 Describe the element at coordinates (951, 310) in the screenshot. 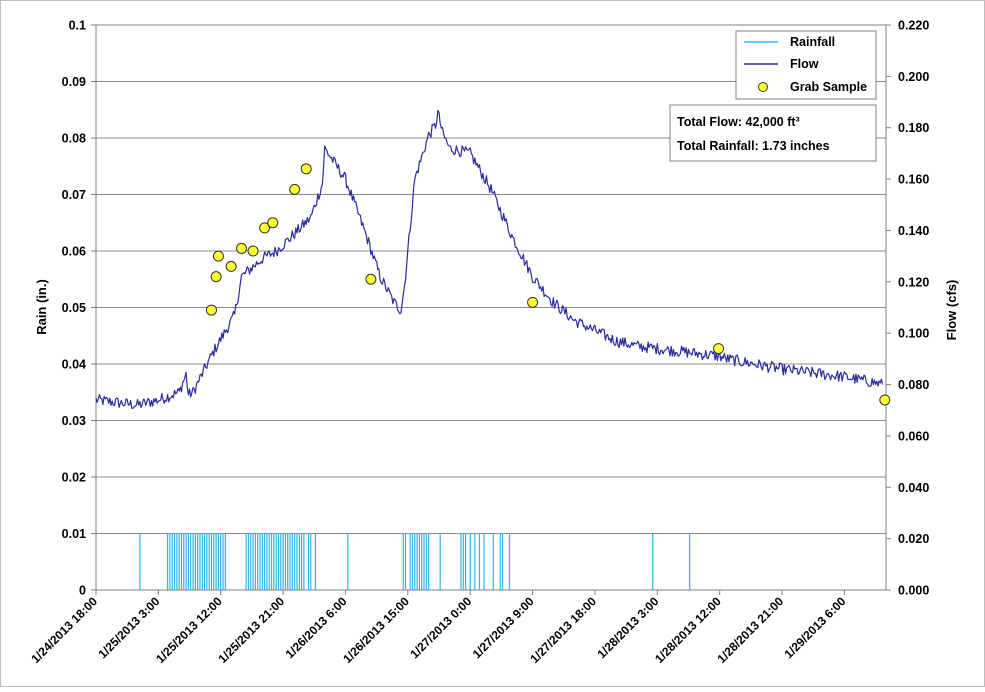

I see `right-axis-label: Flow (cfs)` at that location.